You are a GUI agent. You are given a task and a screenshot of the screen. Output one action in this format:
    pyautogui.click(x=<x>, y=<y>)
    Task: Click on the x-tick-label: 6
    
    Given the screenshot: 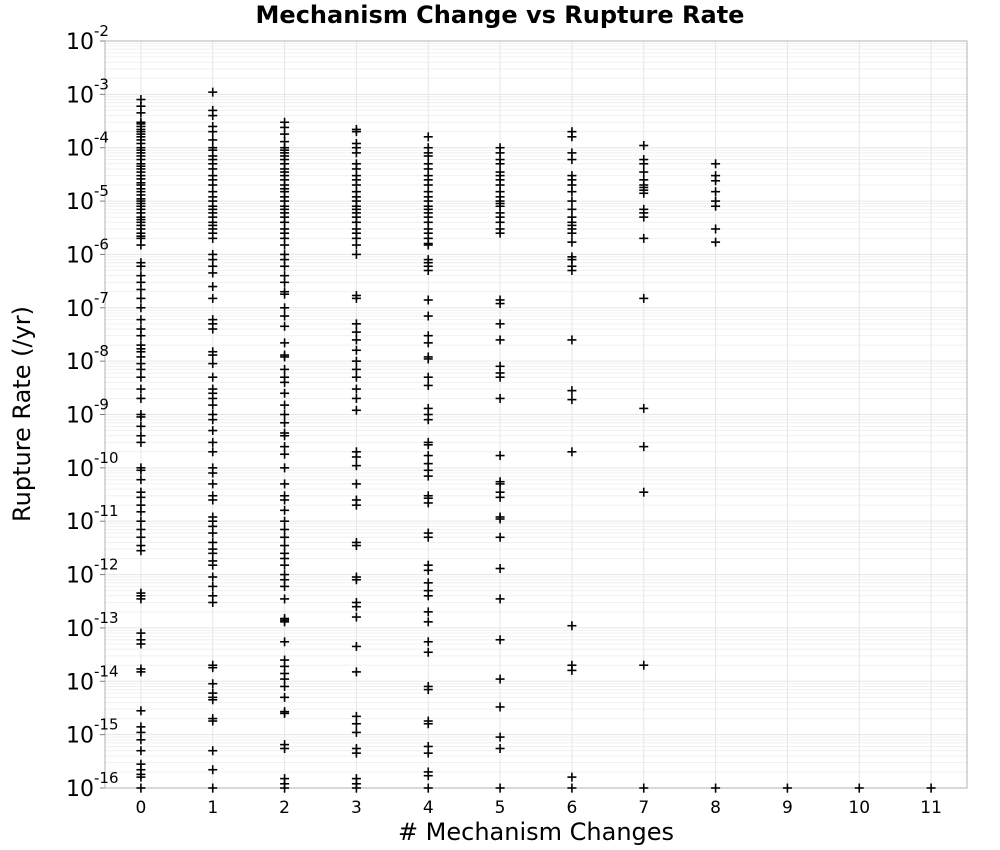 What is the action you would take?
    pyautogui.click(x=572, y=808)
    